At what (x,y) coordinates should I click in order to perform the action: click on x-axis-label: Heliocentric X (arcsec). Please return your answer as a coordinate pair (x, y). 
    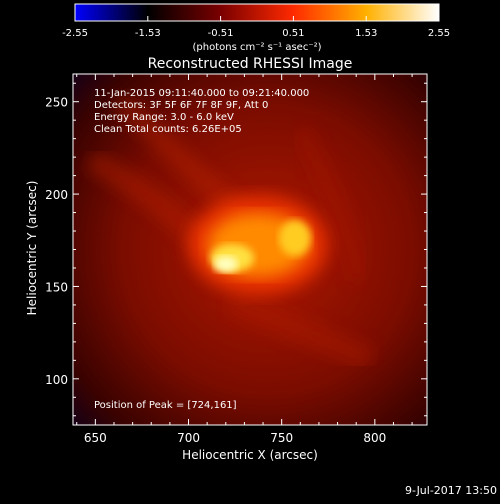
    Looking at the image, I should click on (250, 455).